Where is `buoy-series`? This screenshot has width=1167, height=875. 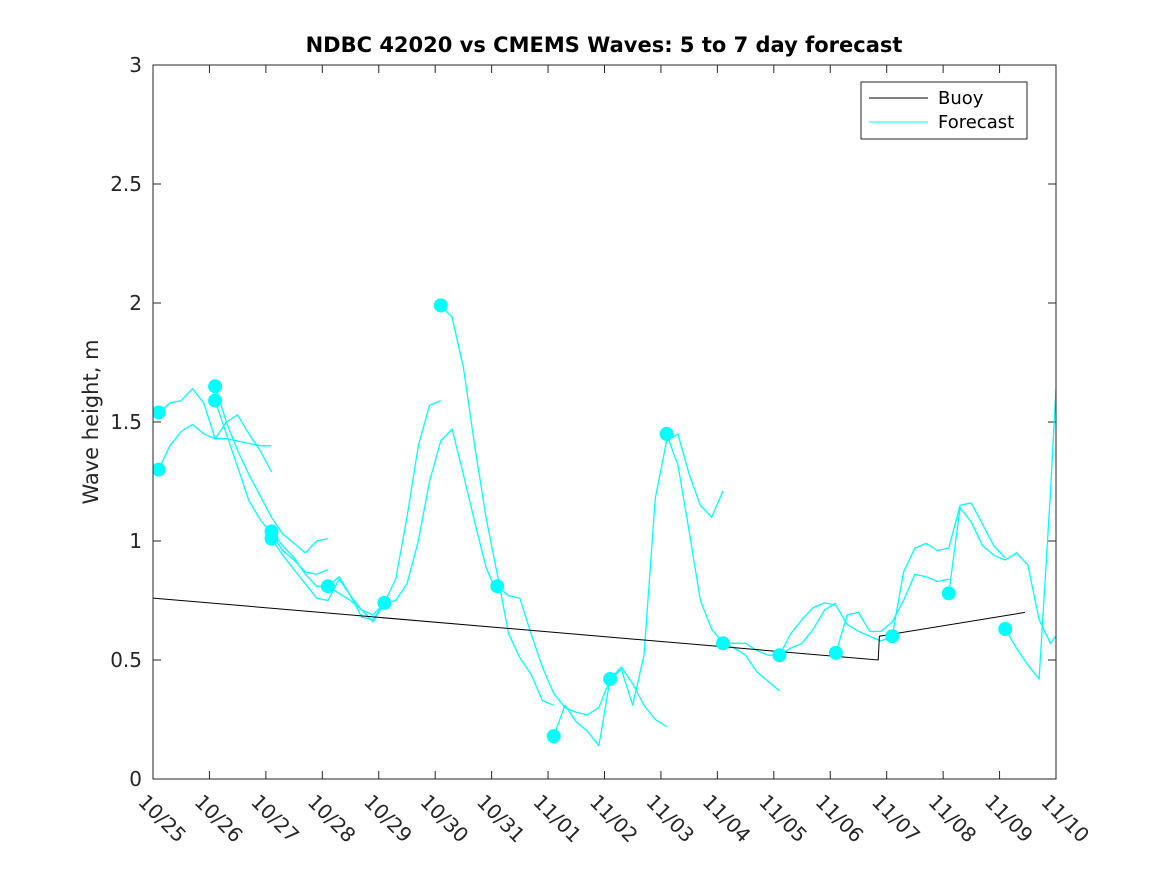
buoy-series is located at coordinates (589, 629).